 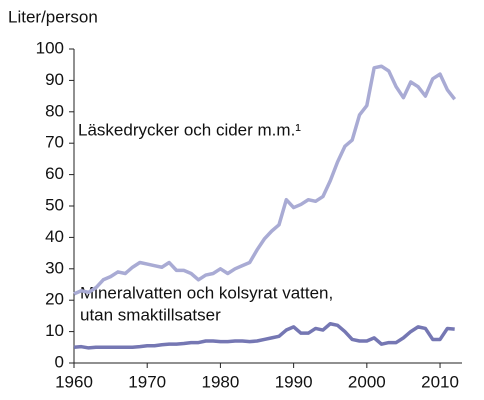 I want to click on y-axis-label: Liter/person, so click(x=53, y=16).